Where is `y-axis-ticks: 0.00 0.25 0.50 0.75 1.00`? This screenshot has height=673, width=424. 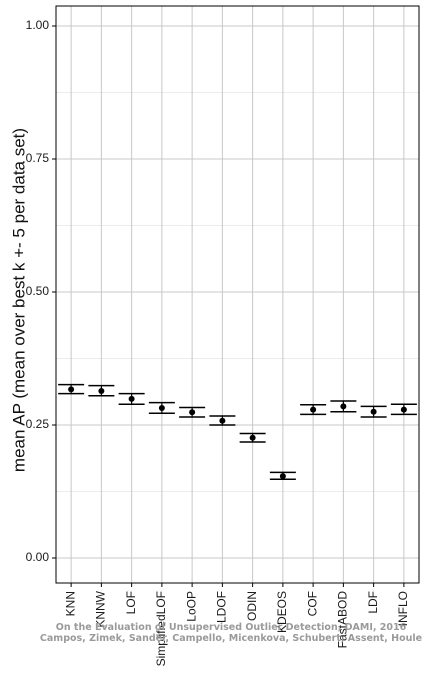
y-axis-ticks: 0.00 0.25 0.50 0.75 1.00 is located at coordinates (41, 291).